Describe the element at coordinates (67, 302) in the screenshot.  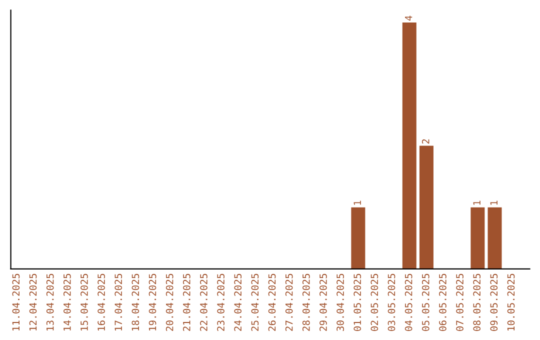
I see `x-tick-label: 14.04.2025` at that location.